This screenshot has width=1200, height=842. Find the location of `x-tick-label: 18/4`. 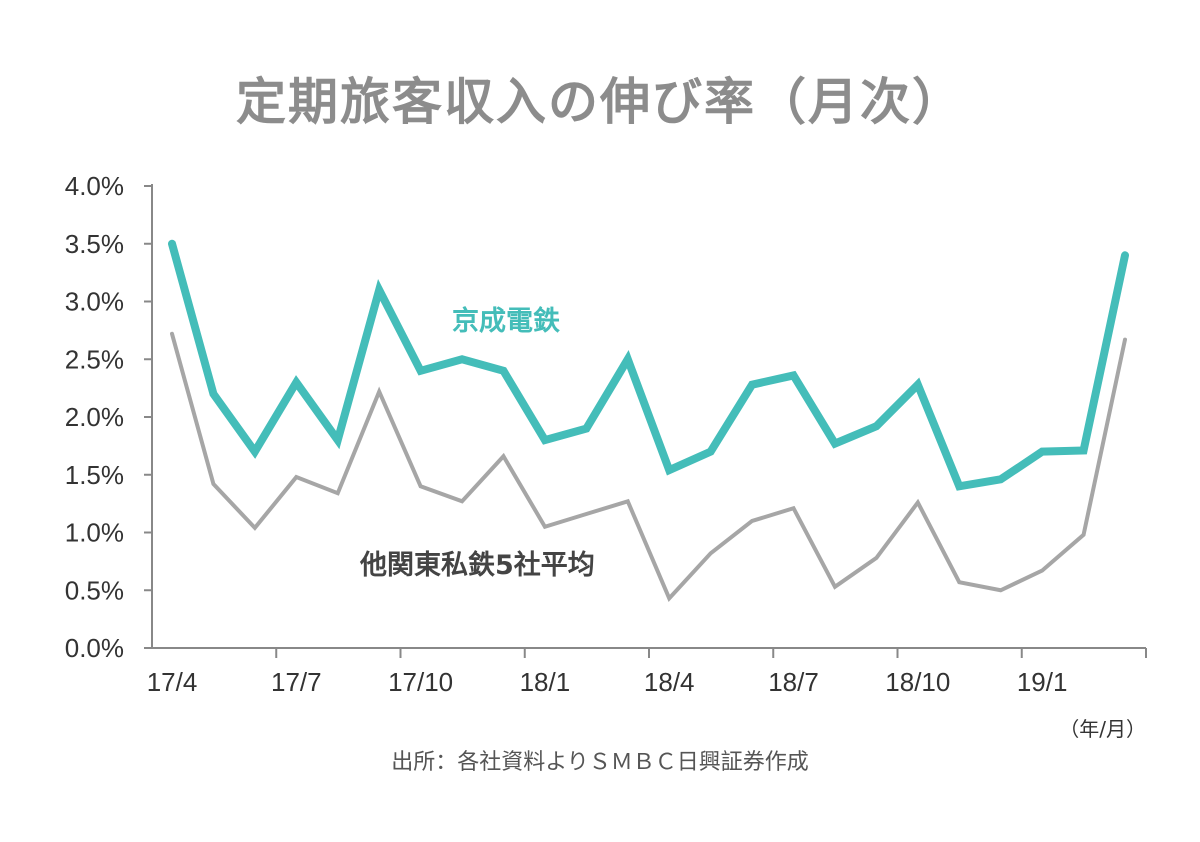

x-tick-label: 18/4 is located at coordinates (669, 682).